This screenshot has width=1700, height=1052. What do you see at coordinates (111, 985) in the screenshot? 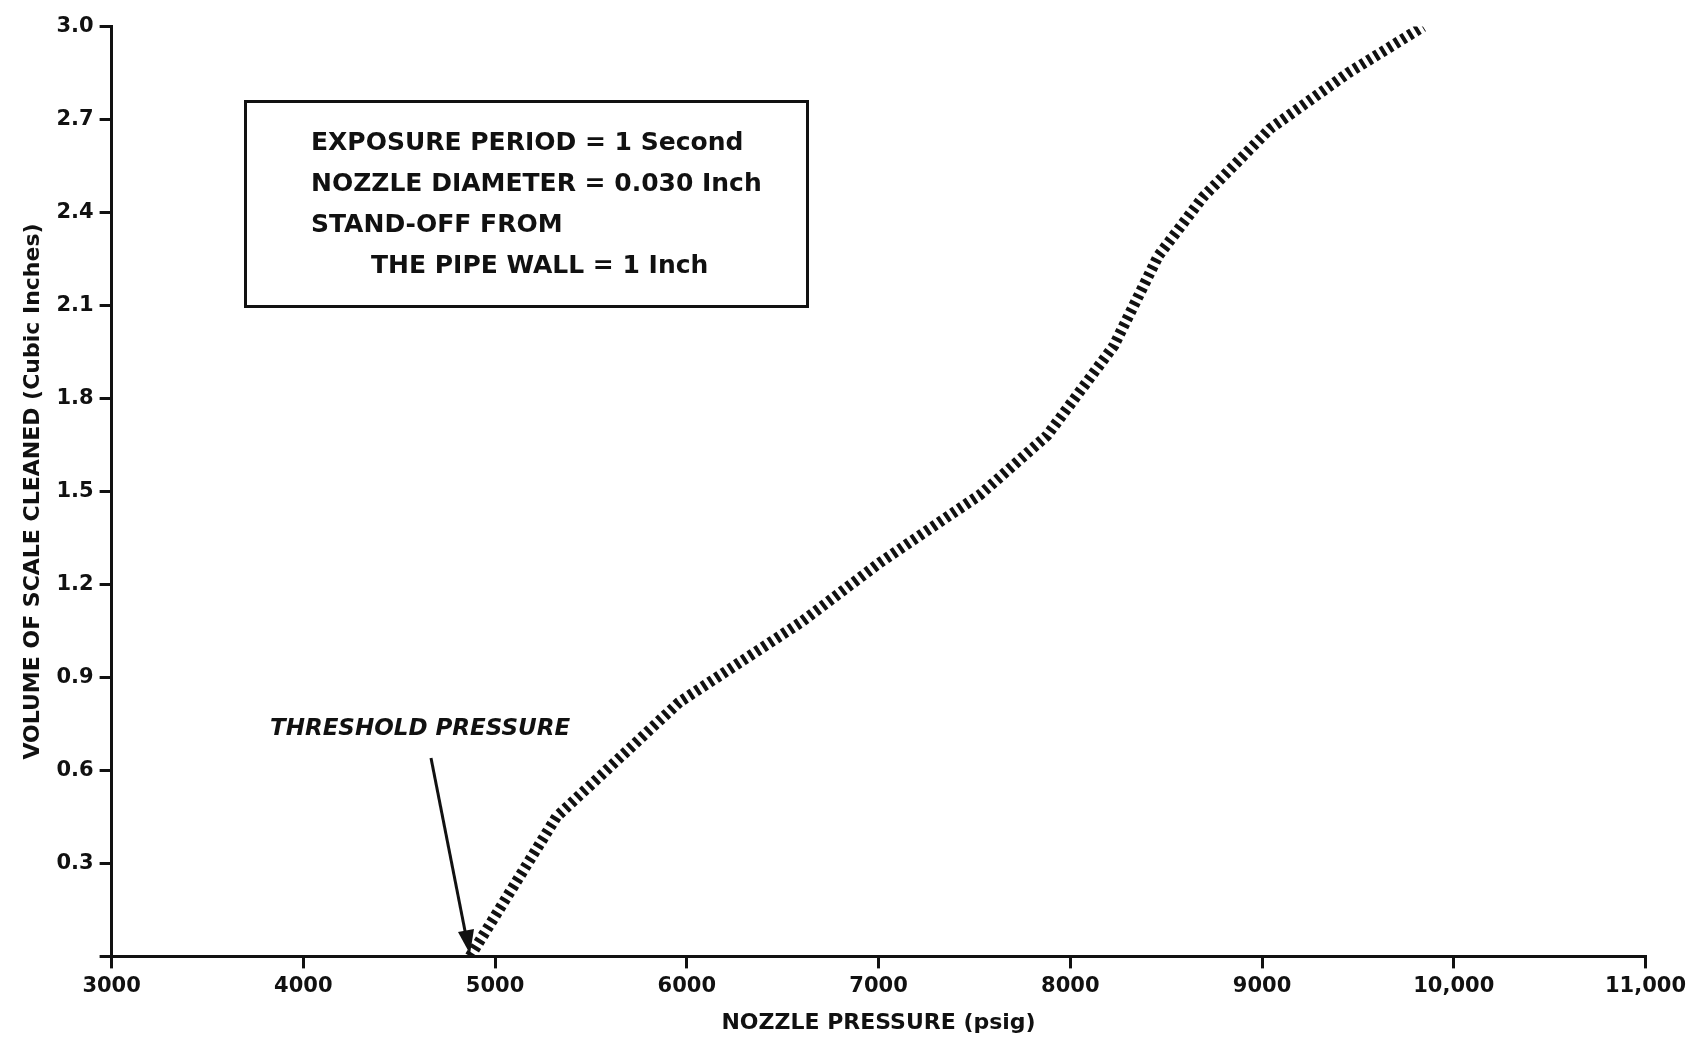
I see `x-tick-label: 3000` at bounding box center [111, 985].